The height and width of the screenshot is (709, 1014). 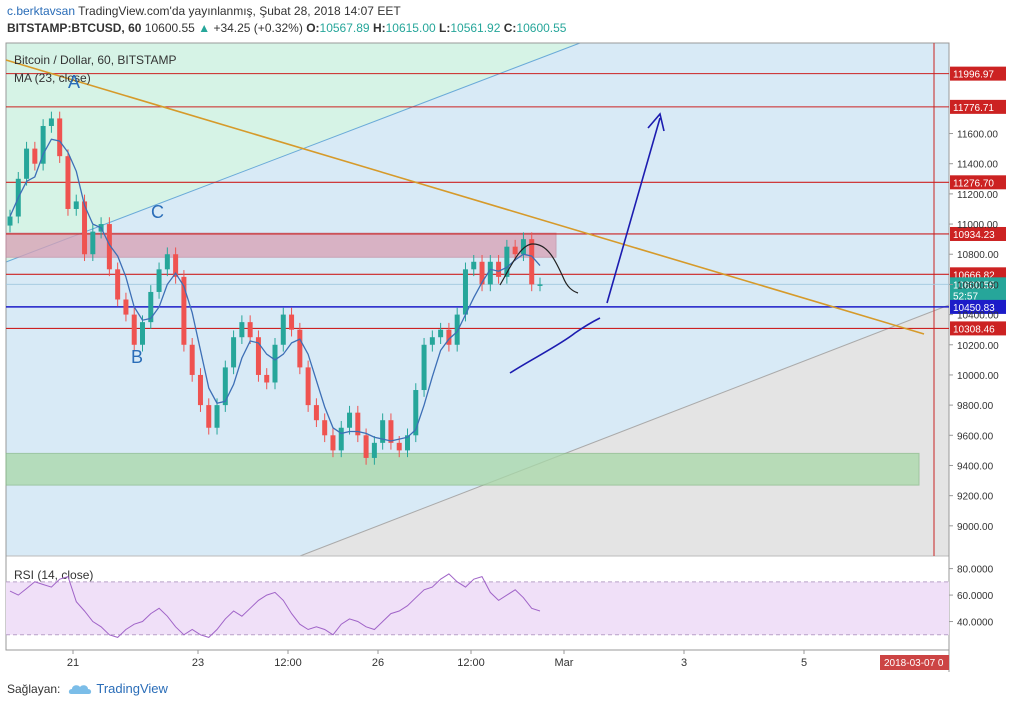 What do you see at coordinates (34, 688) in the screenshot?
I see `shared-by-label: Sağlayan:` at bounding box center [34, 688].